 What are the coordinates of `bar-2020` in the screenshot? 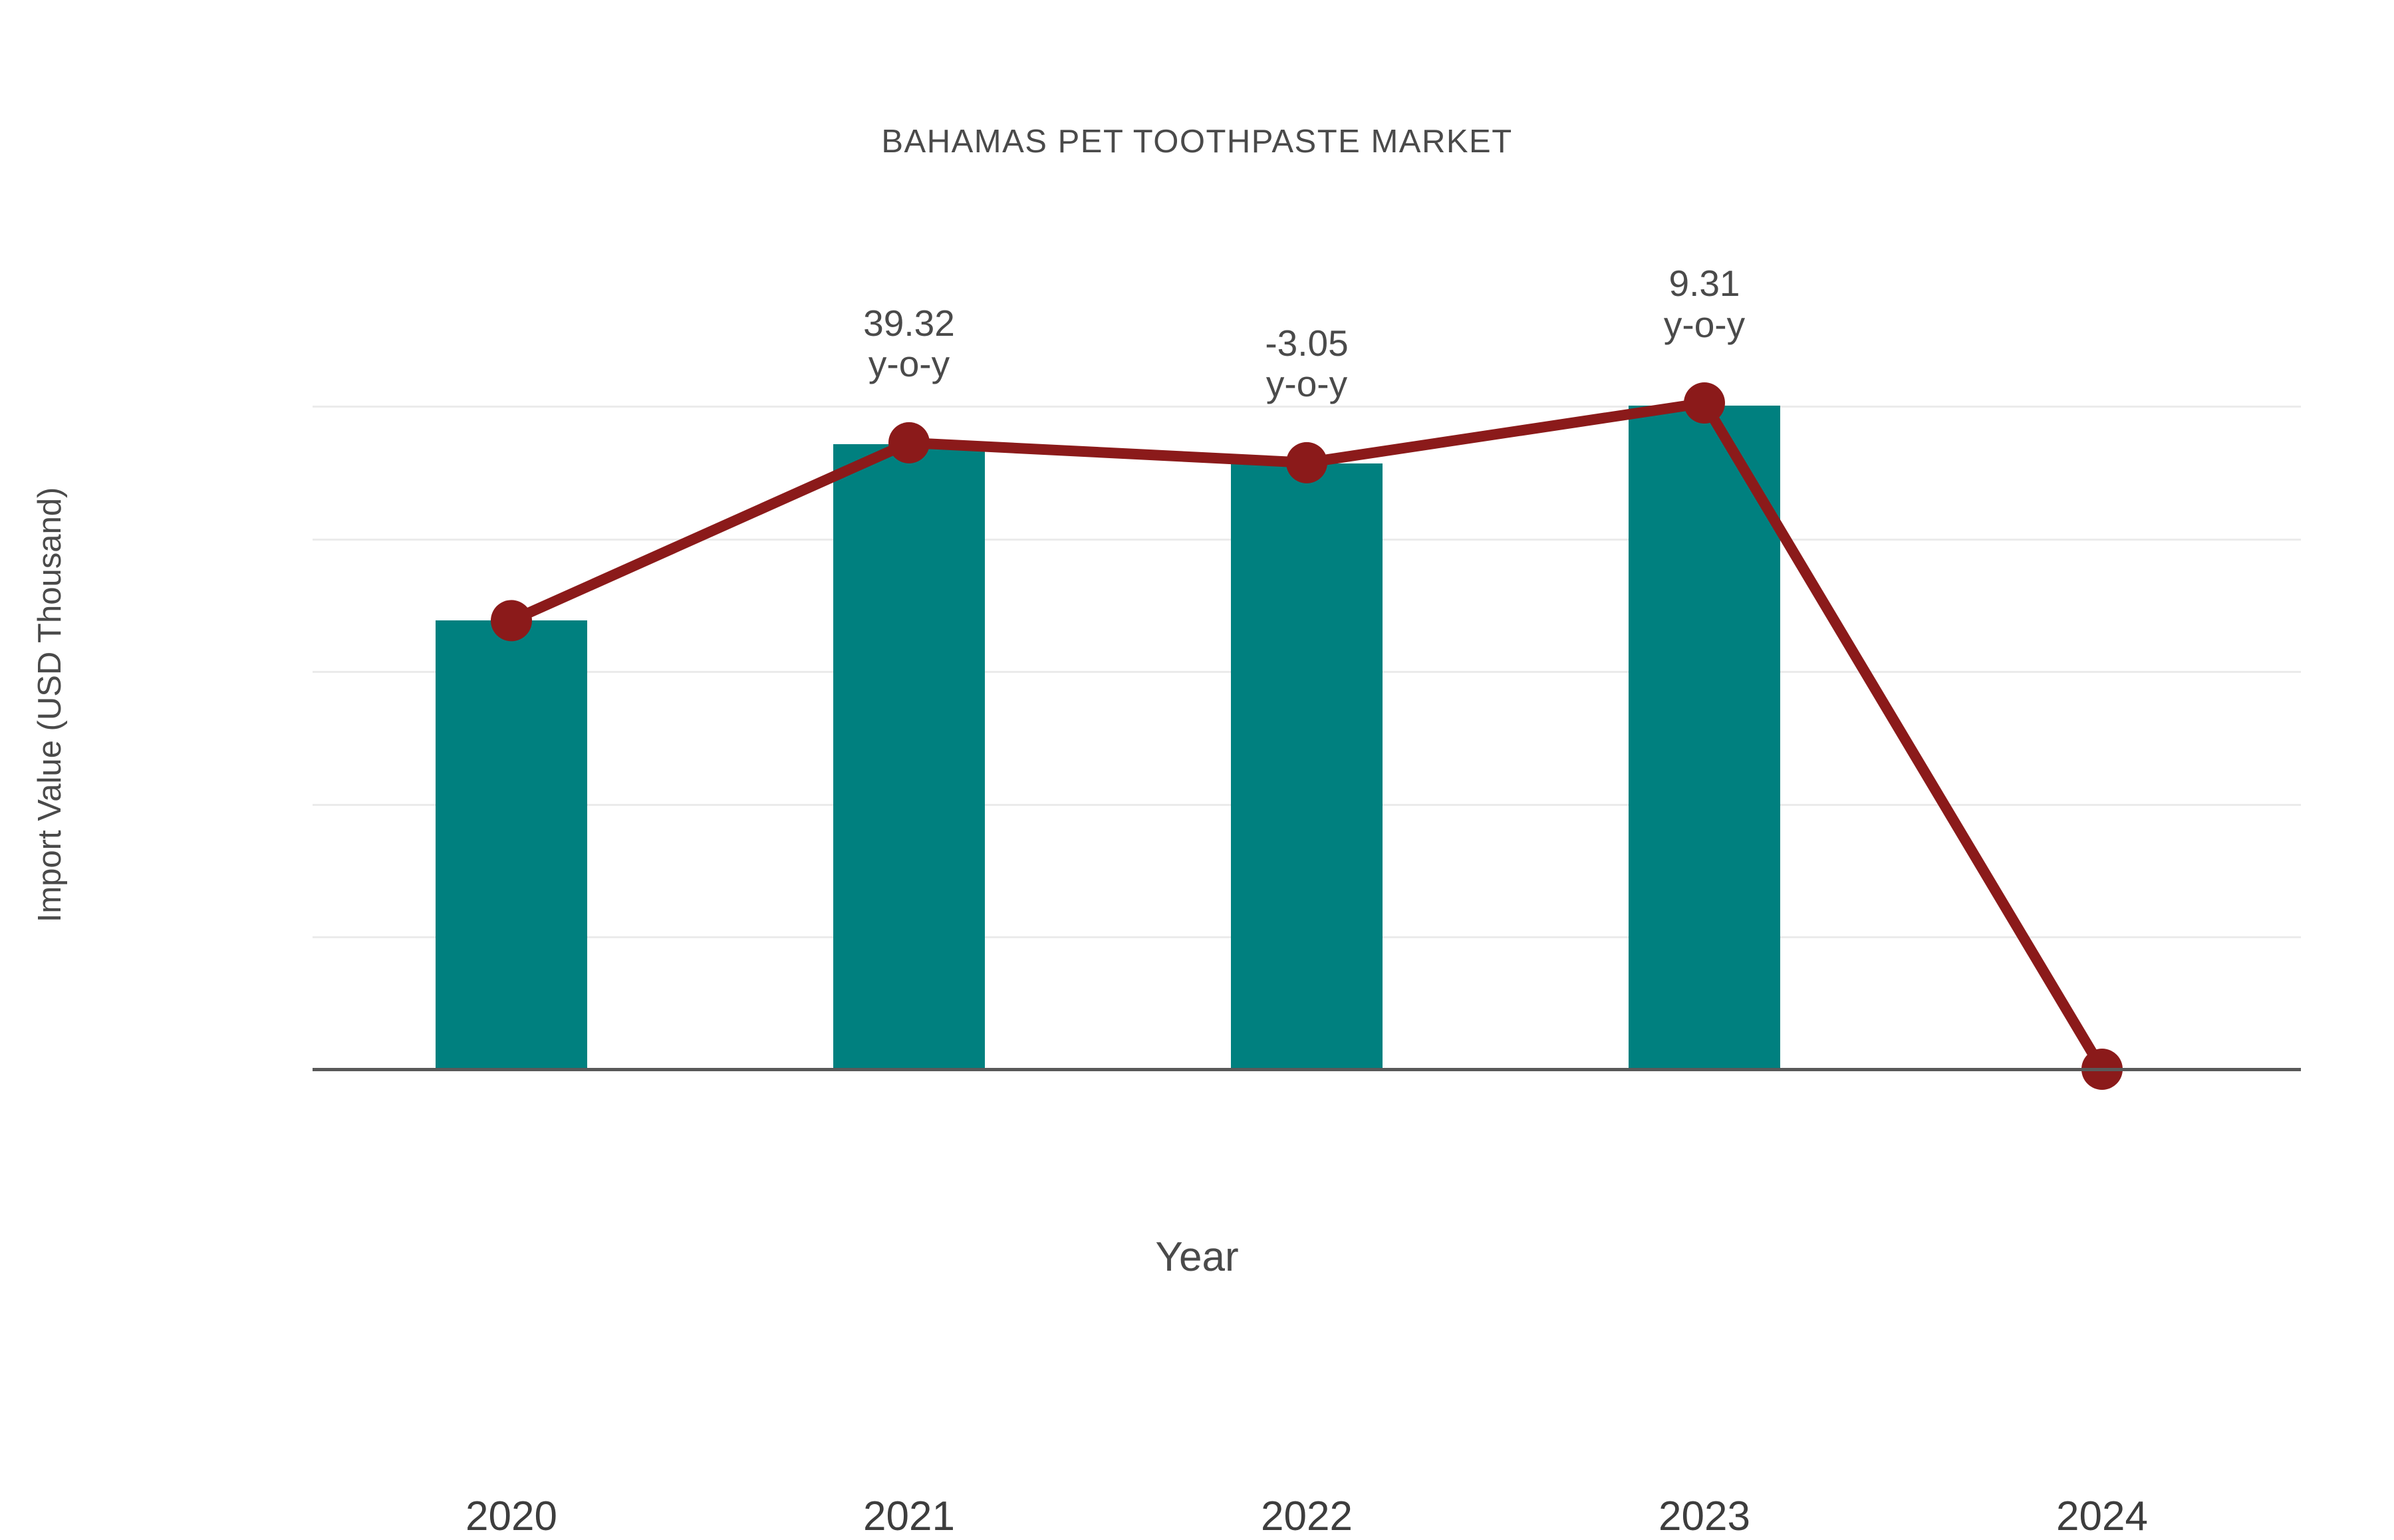 It's located at (511, 844).